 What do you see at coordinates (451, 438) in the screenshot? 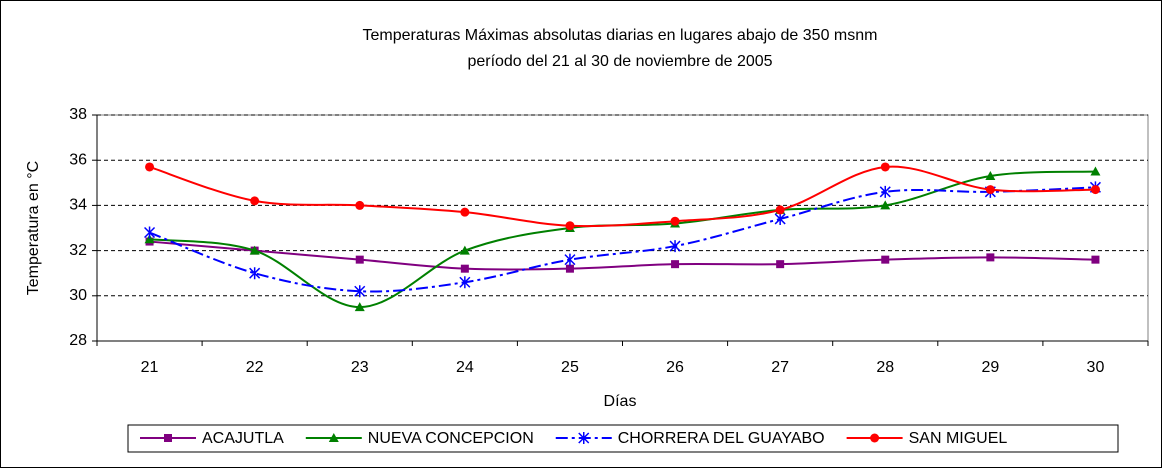
I see `legend-label: NUEVA CONCEPCION` at bounding box center [451, 438].